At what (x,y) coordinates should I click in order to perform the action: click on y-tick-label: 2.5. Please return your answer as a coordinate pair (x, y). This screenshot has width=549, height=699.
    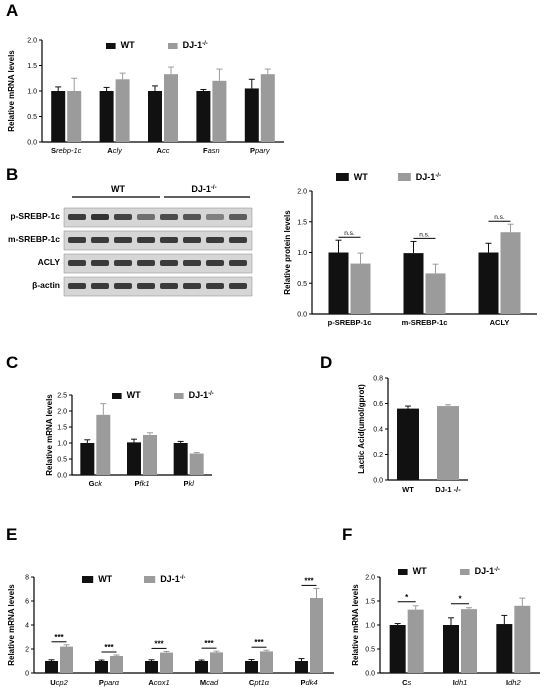
    Looking at the image, I should click on (62, 396).